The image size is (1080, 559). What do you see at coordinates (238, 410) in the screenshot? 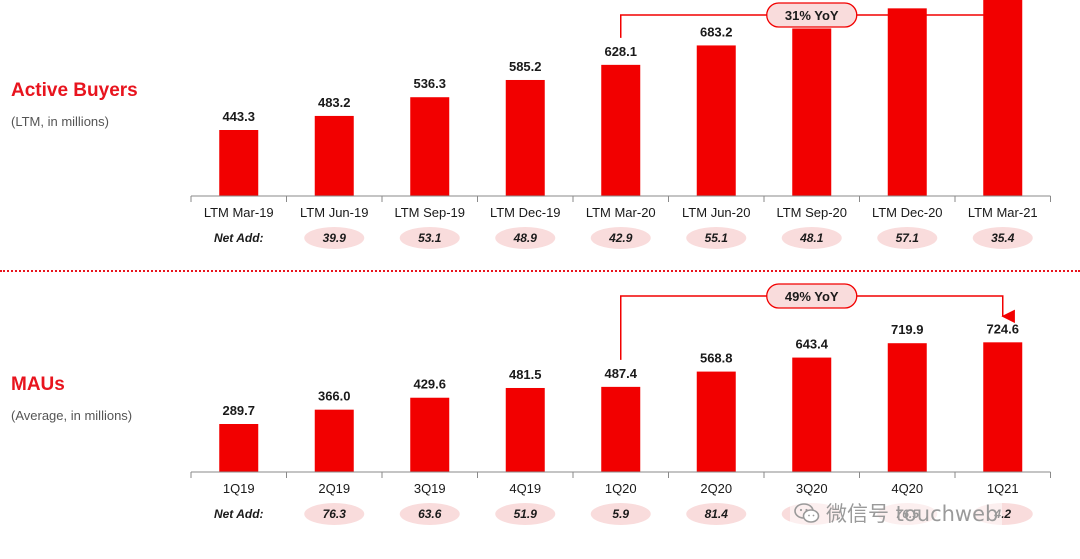
I see `value-label-0: 289.7` at bounding box center [238, 410].